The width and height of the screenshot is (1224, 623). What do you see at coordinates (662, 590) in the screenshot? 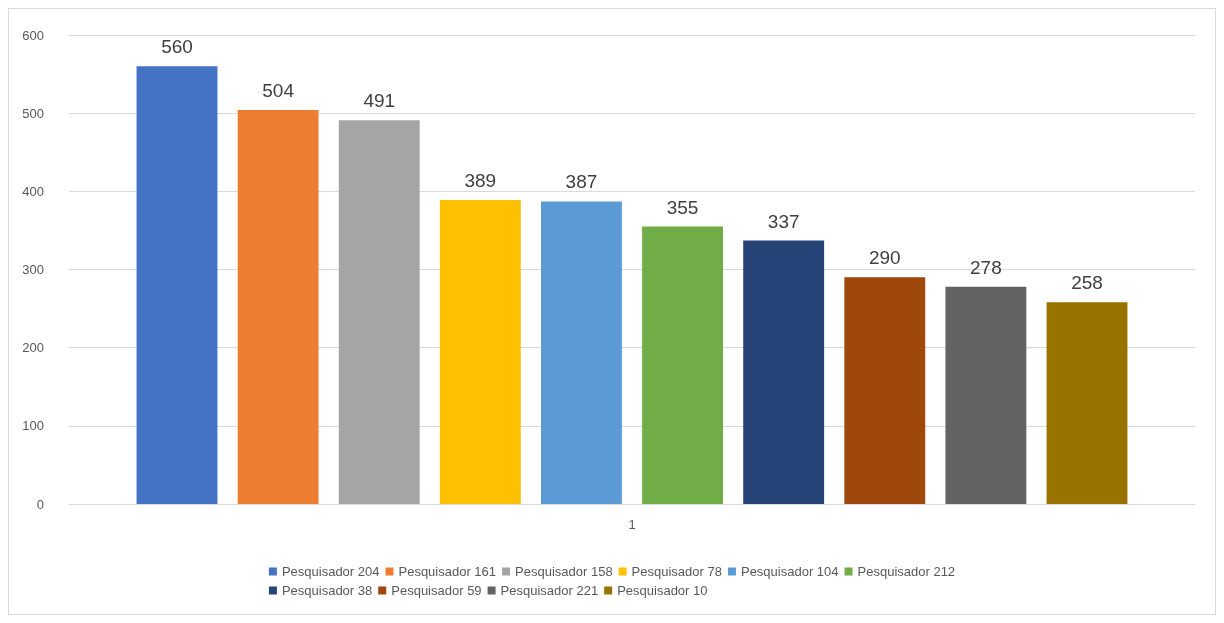
I see `legend-label: Pesquisador 10` at bounding box center [662, 590].